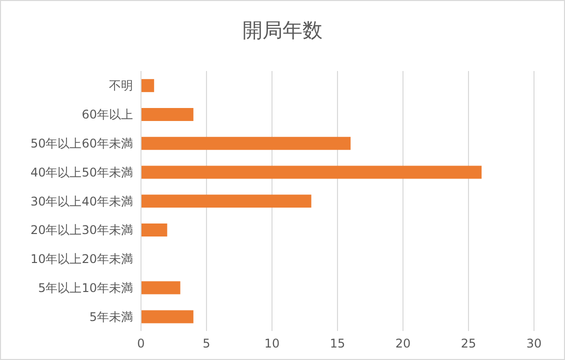  Describe the element at coordinates (81, 259) in the screenshot. I see `y-tick-label: 10年以上20年未満` at that location.